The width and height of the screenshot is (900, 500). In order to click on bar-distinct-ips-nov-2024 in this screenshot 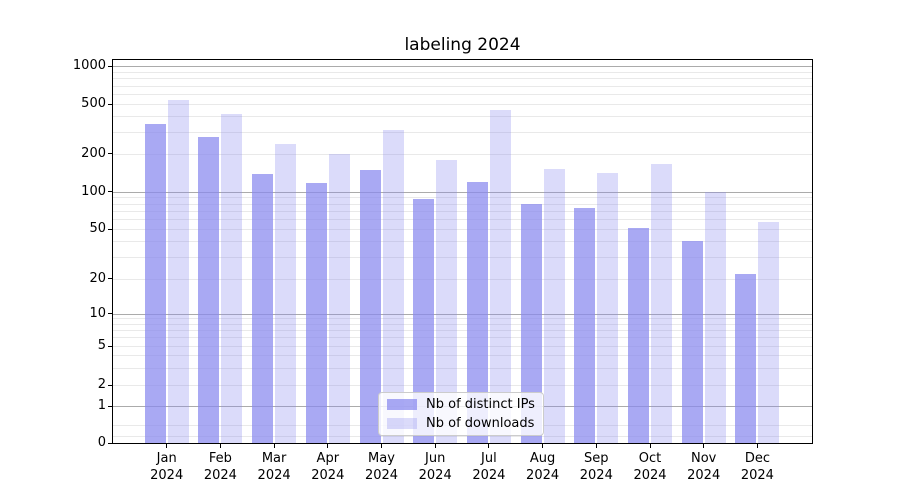, I will do `click(692, 342)`.